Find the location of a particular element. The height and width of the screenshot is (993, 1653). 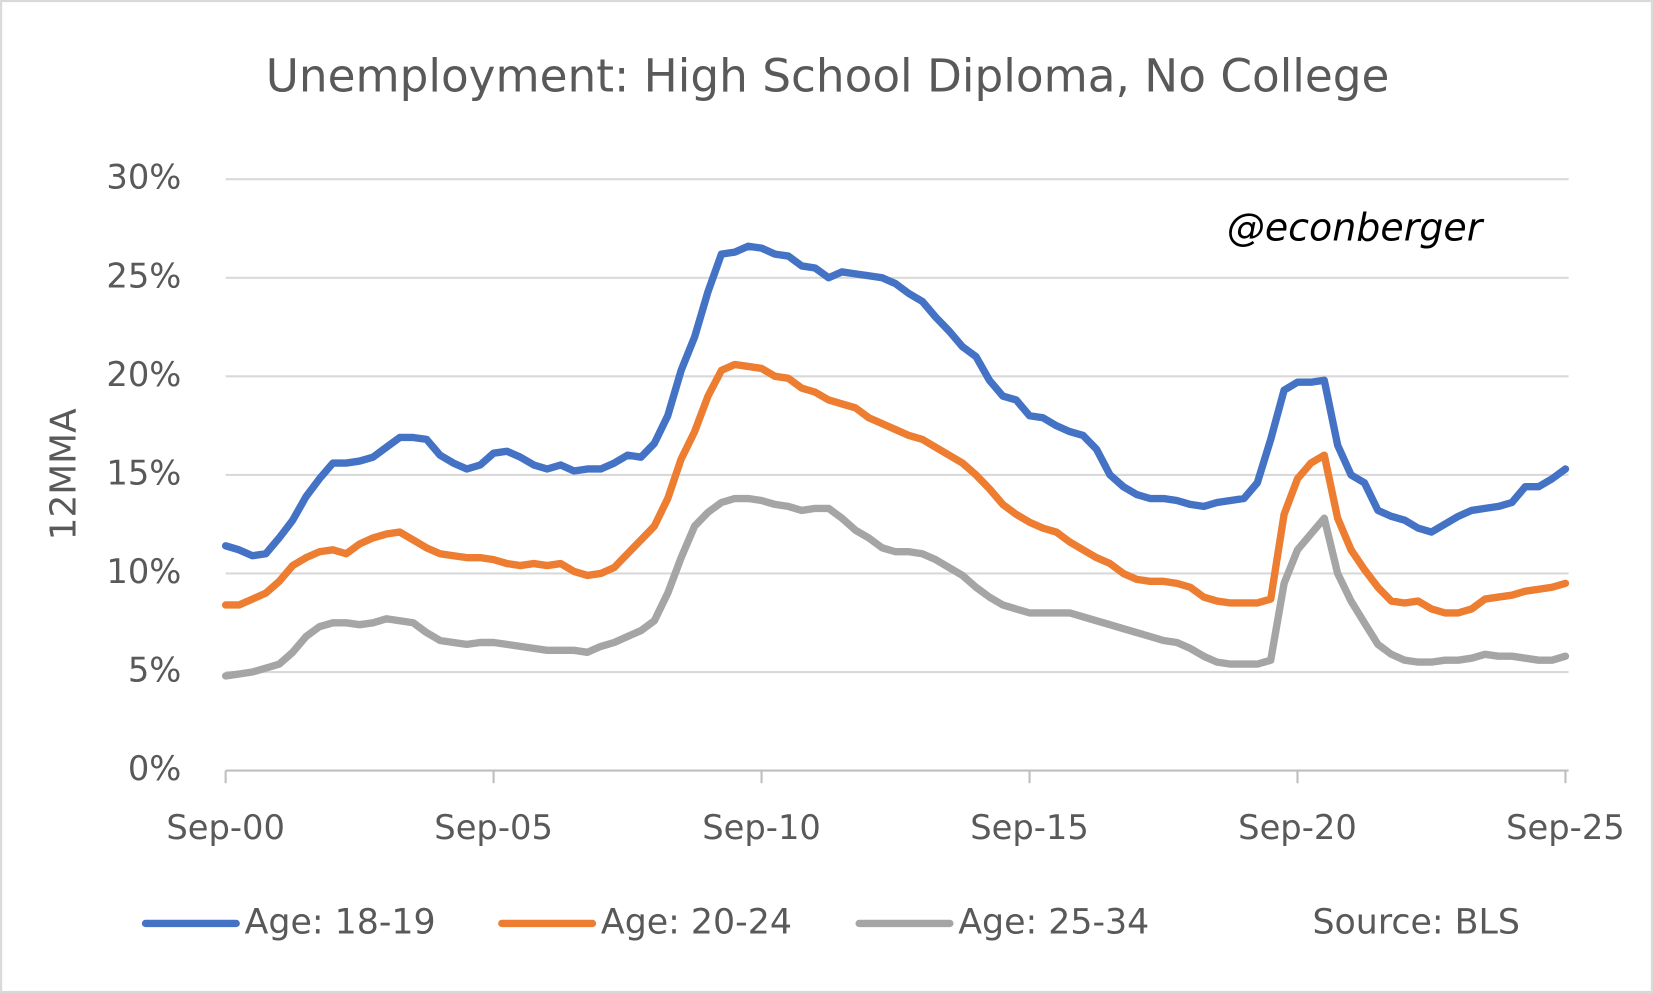

legend-label: Age: 25-34 is located at coordinates (1053, 922).